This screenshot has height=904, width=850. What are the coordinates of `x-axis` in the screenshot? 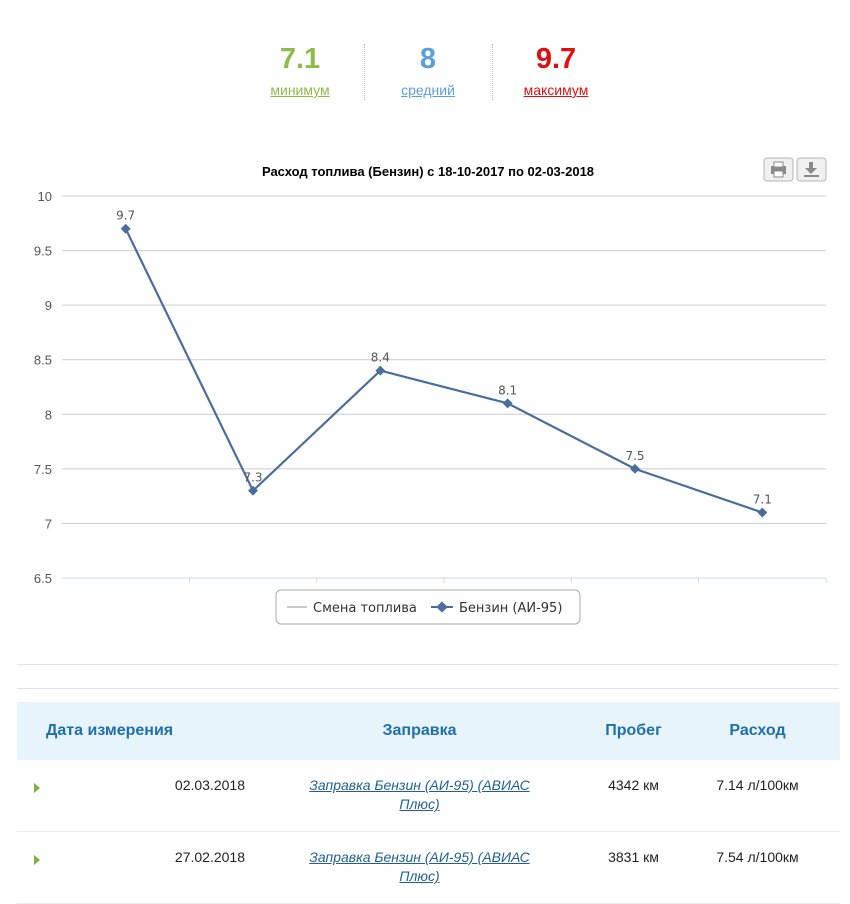 It's located at (507, 580).